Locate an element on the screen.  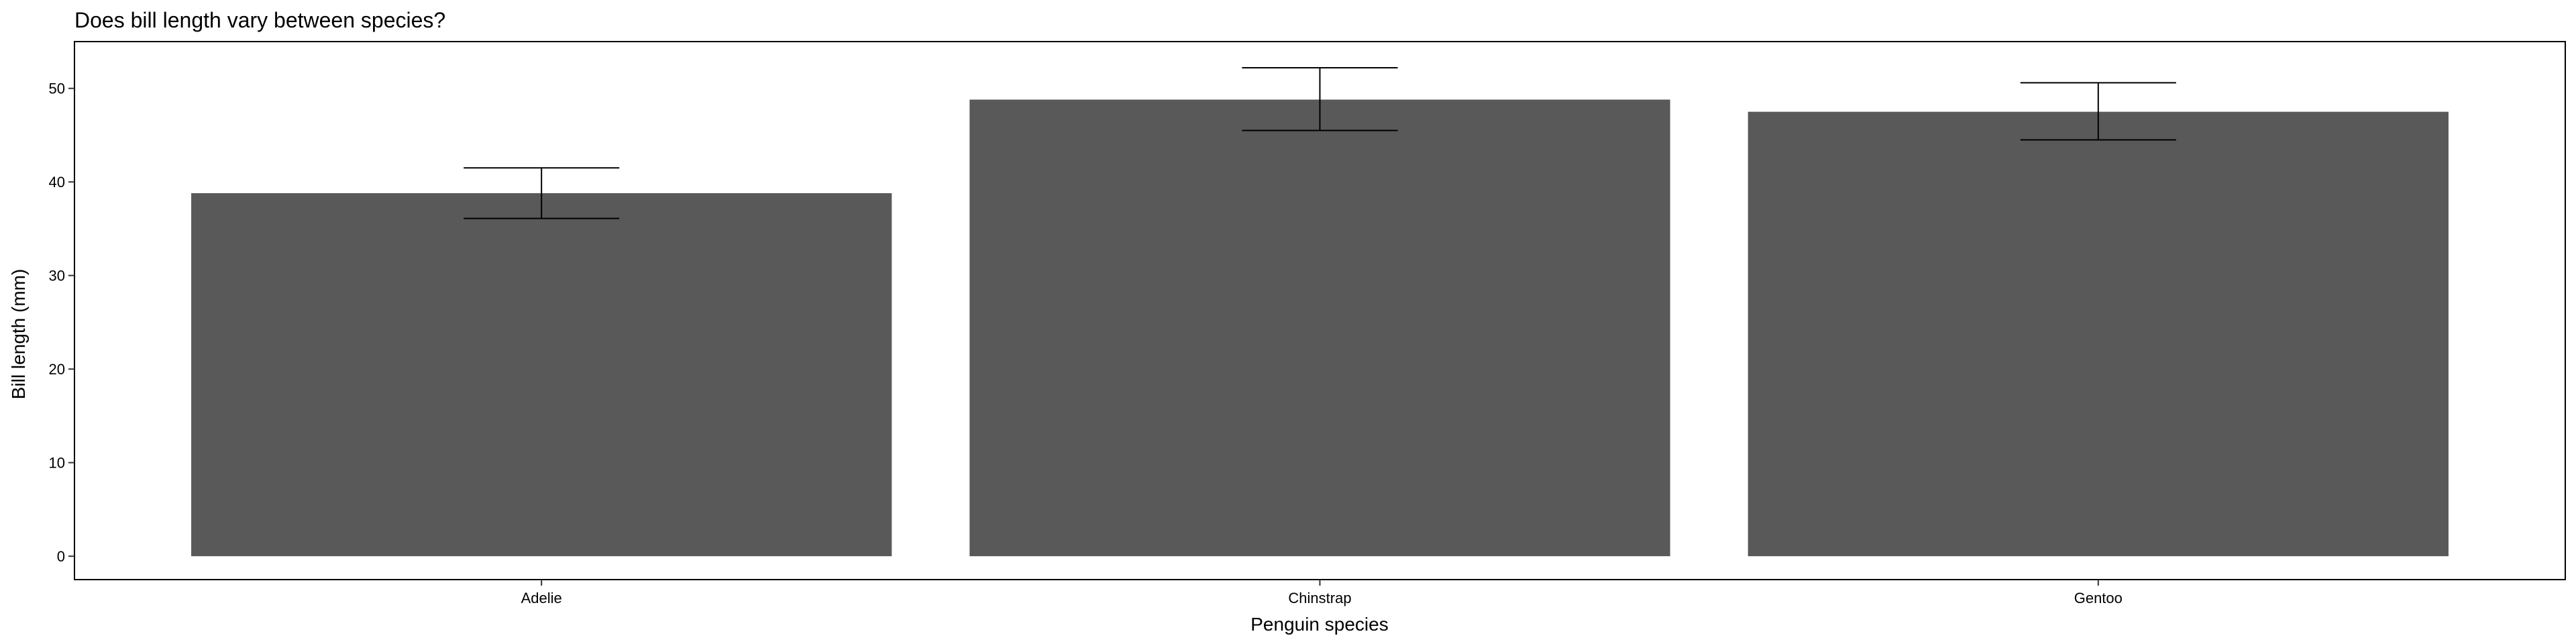
x-tick-label-chinstrap: Chinstrap is located at coordinates (1319, 598).